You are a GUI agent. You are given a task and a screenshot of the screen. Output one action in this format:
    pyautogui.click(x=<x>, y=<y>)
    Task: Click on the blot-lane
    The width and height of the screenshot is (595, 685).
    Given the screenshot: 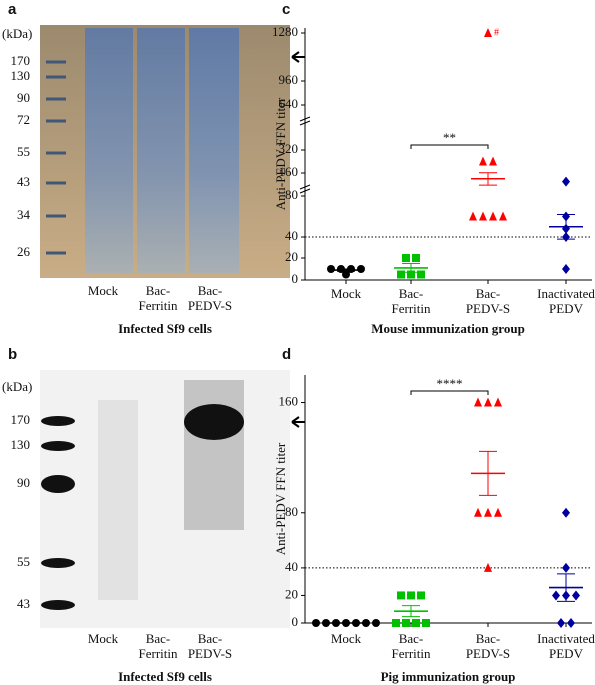 What is the action you would take?
    pyautogui.click(x=214, y=455)
    